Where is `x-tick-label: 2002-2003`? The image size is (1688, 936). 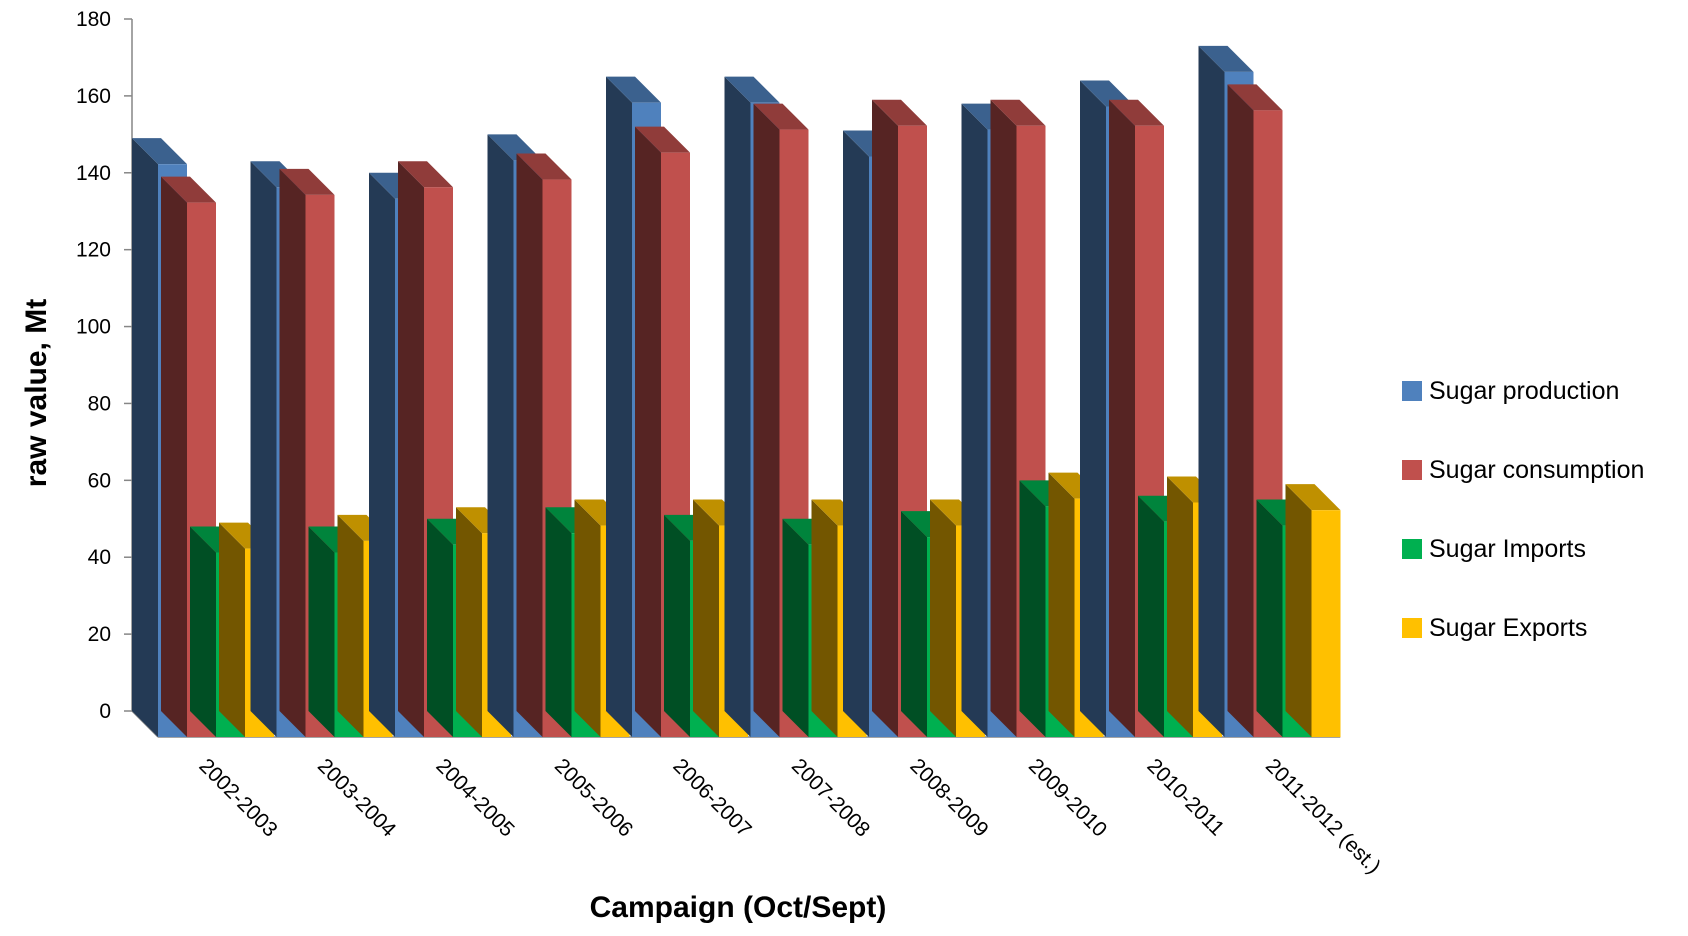 x-tick-label: 2002-2003 is located at coordinates (237, 797).